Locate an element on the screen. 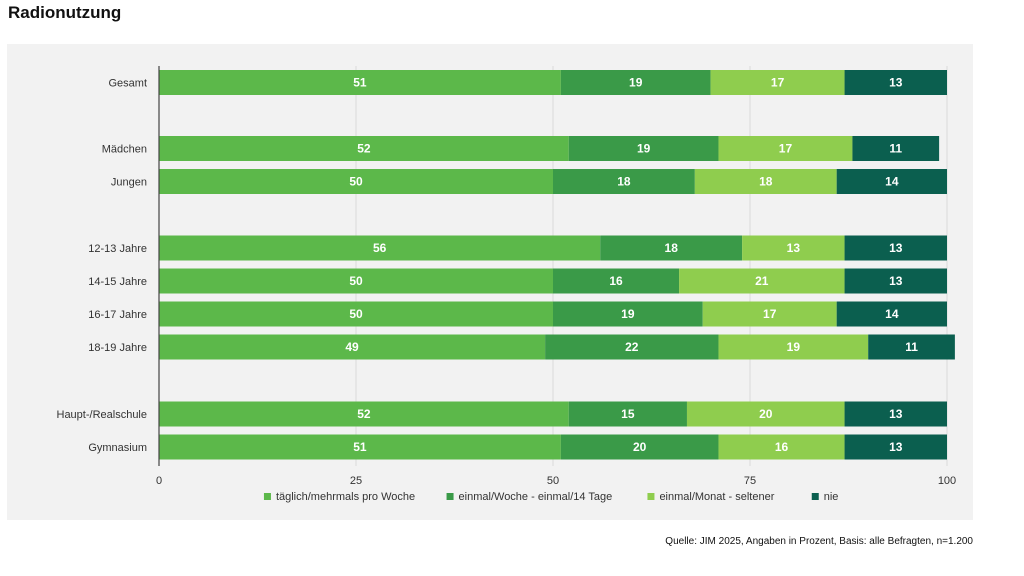 This screenshot has height=576, width=1024. category-label: 18-19 Jahre is located at coordinates (117, 348).